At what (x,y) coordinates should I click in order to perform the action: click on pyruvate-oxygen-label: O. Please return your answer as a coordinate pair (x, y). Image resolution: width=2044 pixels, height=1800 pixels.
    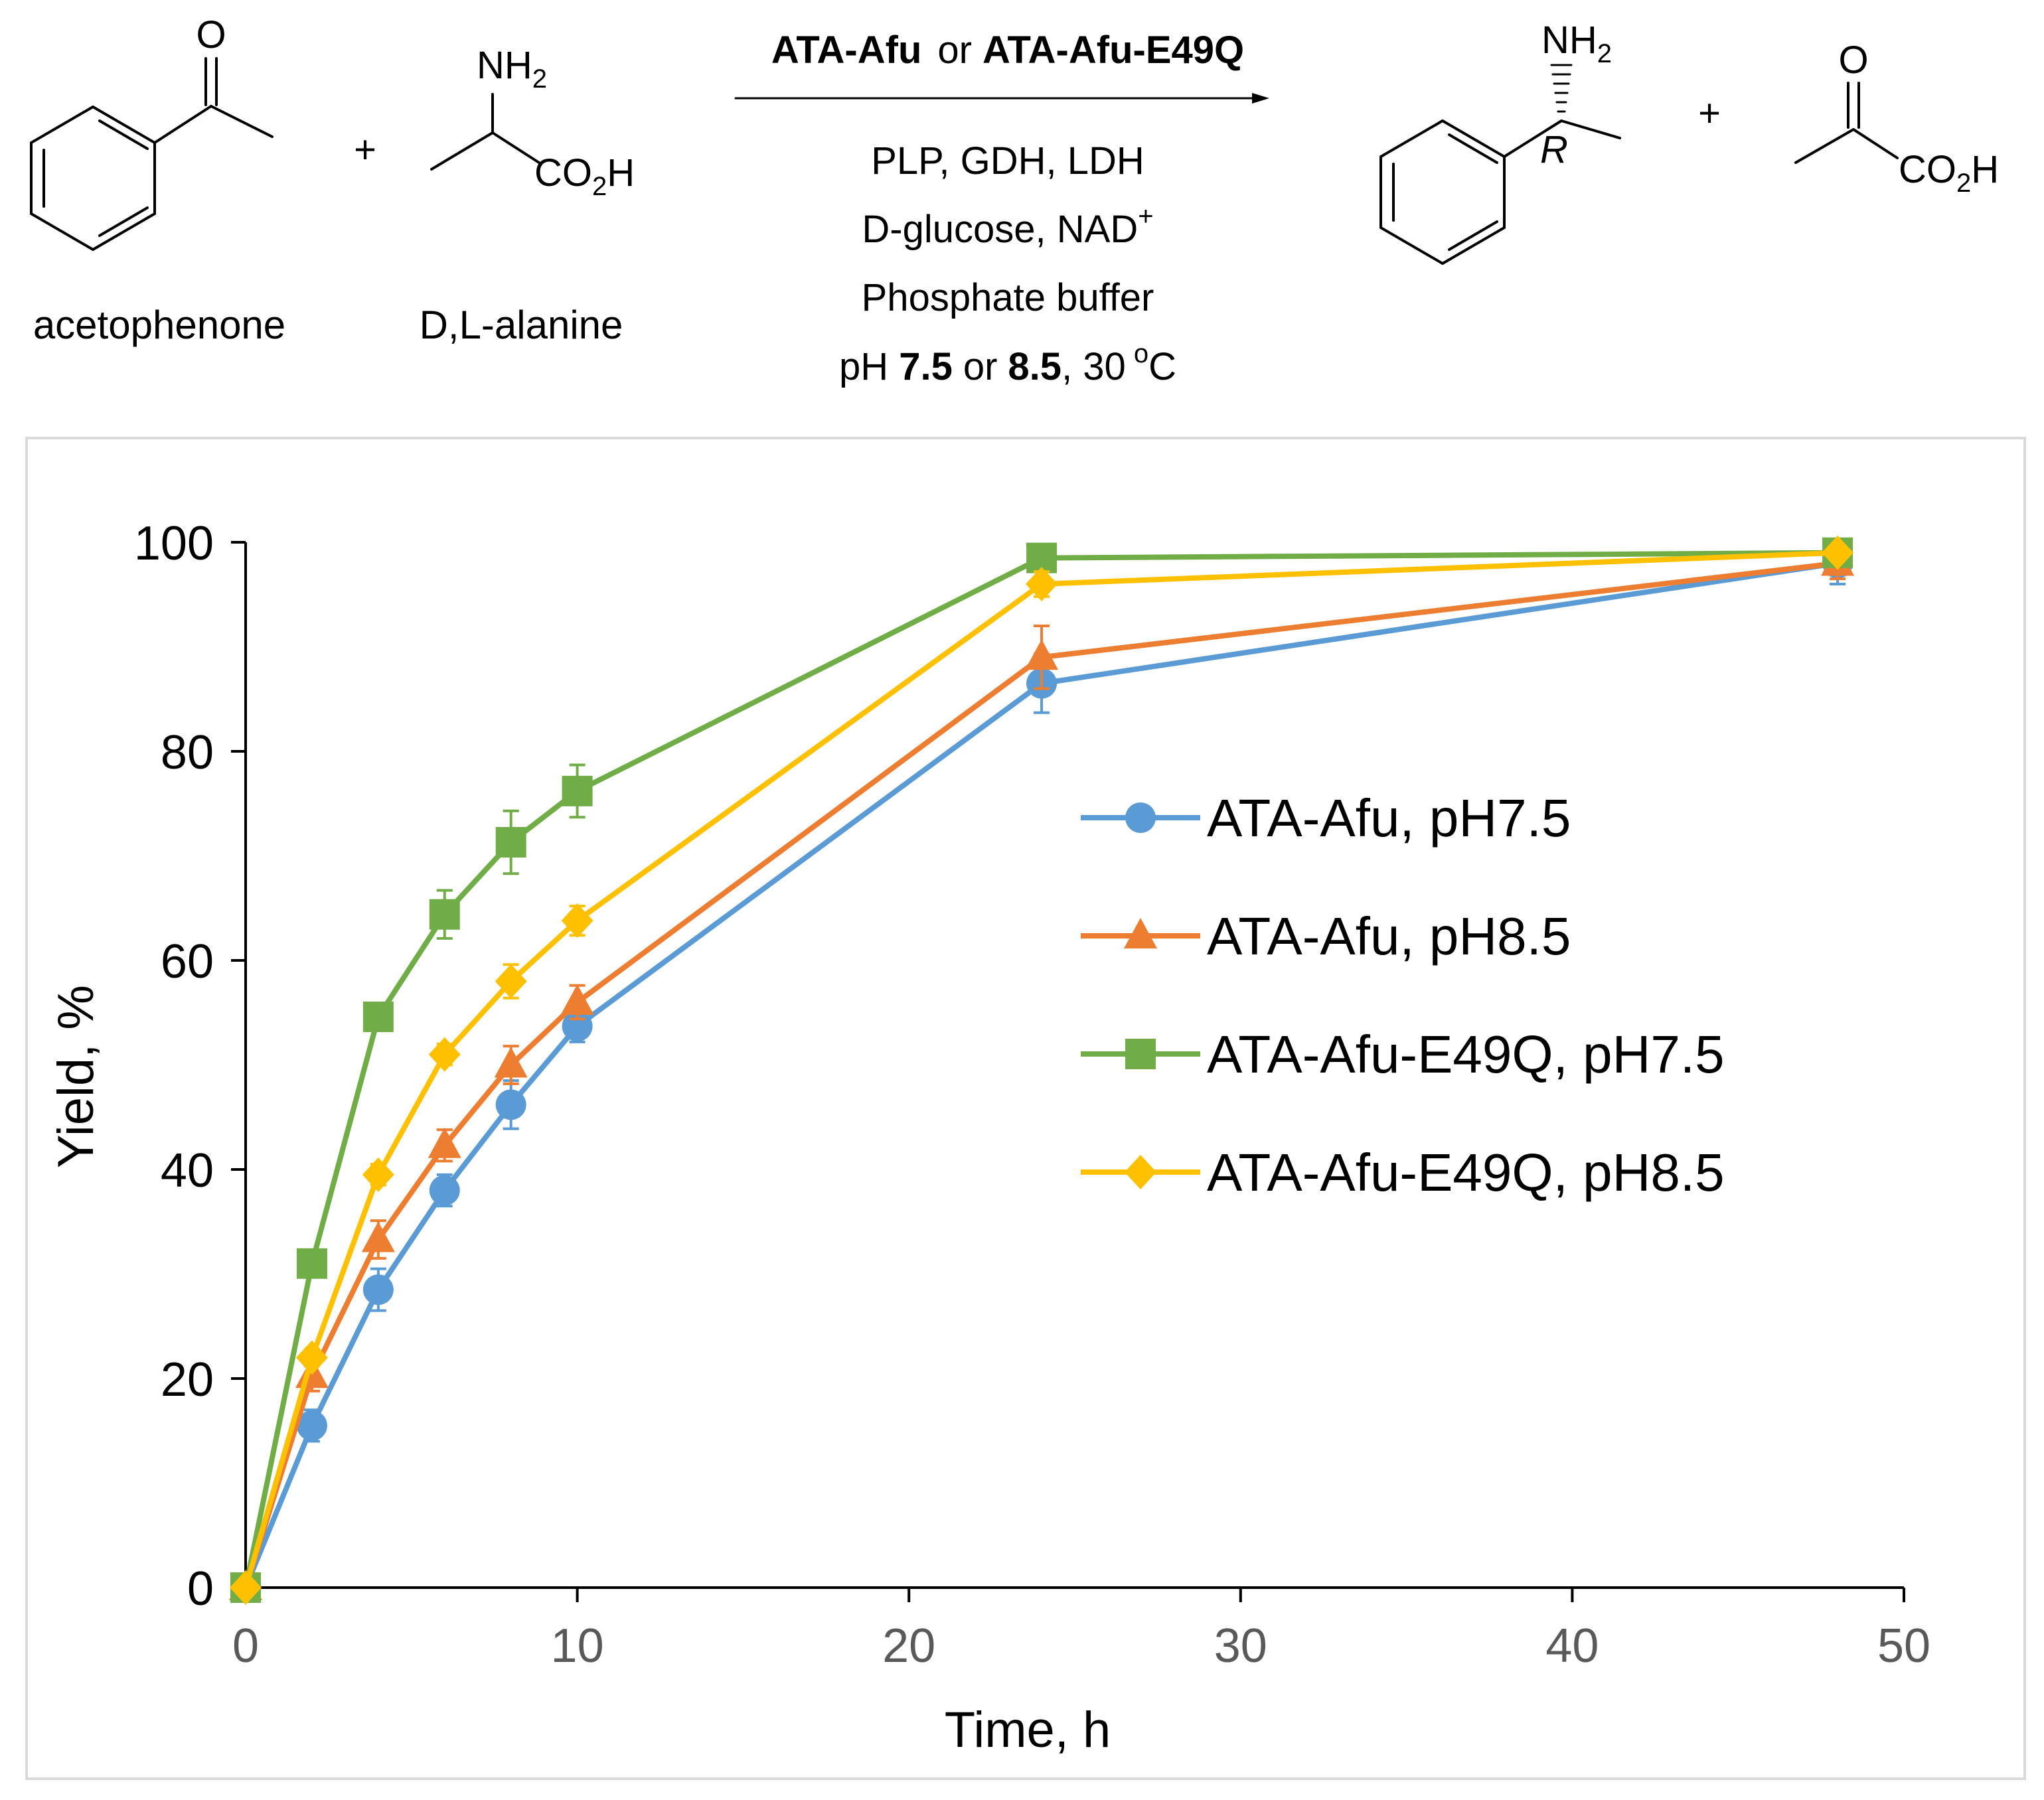
    Looking at the image, I should click on (1853, 60).